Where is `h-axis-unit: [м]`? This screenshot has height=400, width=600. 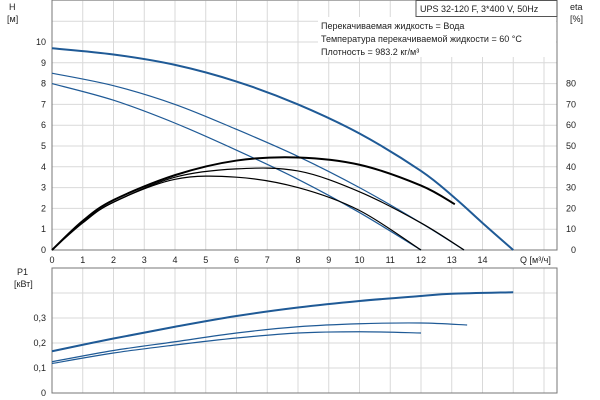
h-axis-unit: [м] is located at coordinates (12, 19).